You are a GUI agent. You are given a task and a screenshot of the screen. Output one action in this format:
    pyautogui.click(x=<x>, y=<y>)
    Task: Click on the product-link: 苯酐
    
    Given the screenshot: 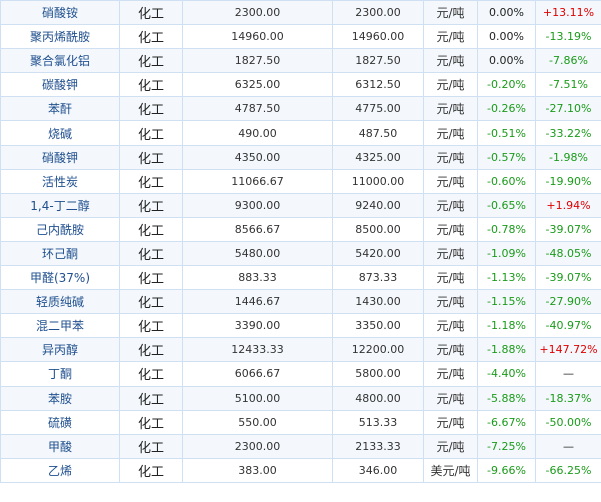 What is the action you would take?
    pyautogui.click(x=59, y=109)
    